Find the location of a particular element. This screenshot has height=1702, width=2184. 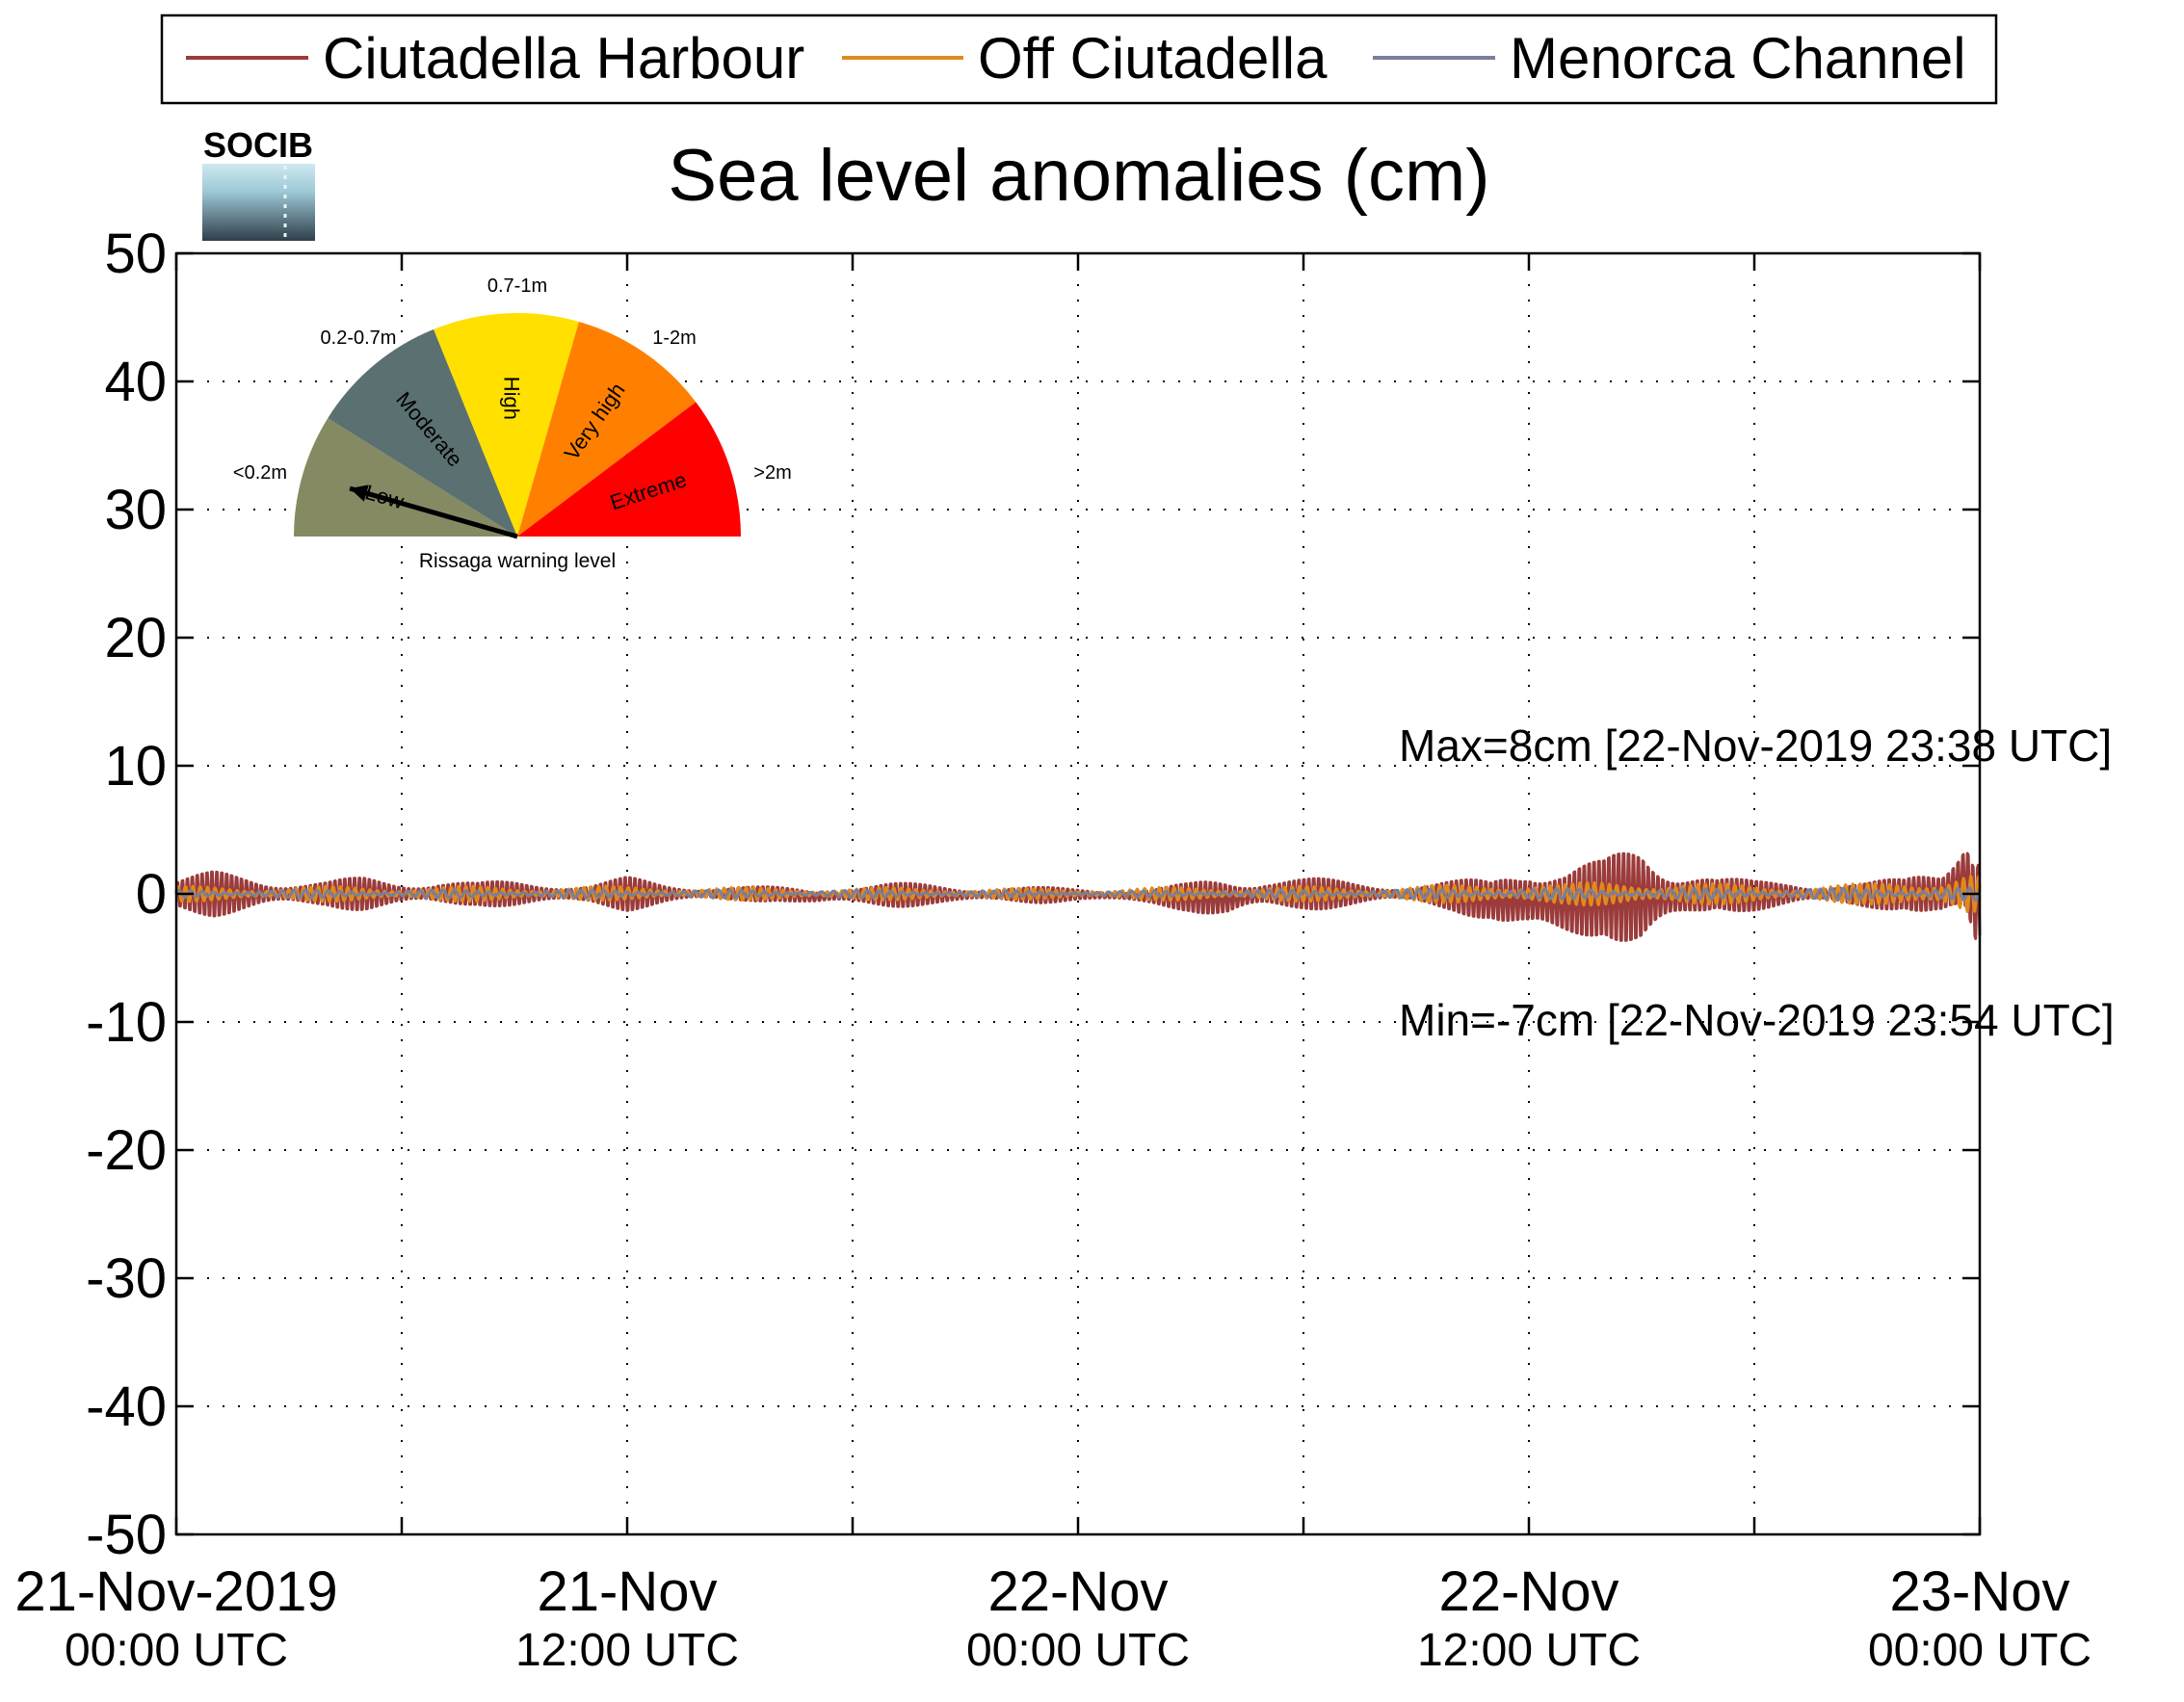

logo-text: SOCIB is located at coordinates (258, 145).